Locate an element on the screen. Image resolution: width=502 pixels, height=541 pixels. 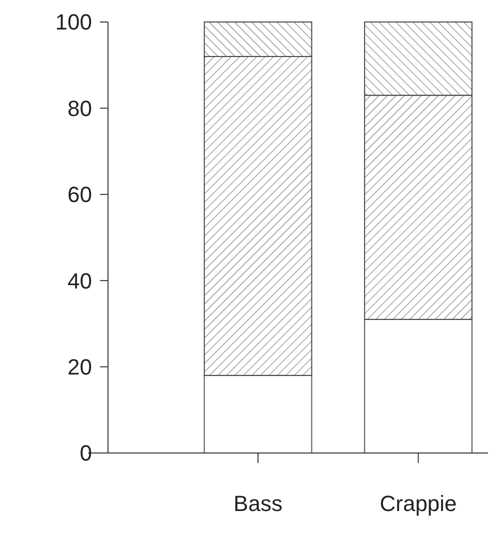
y-tick-label: 100 is located at coordinates (73, 22).